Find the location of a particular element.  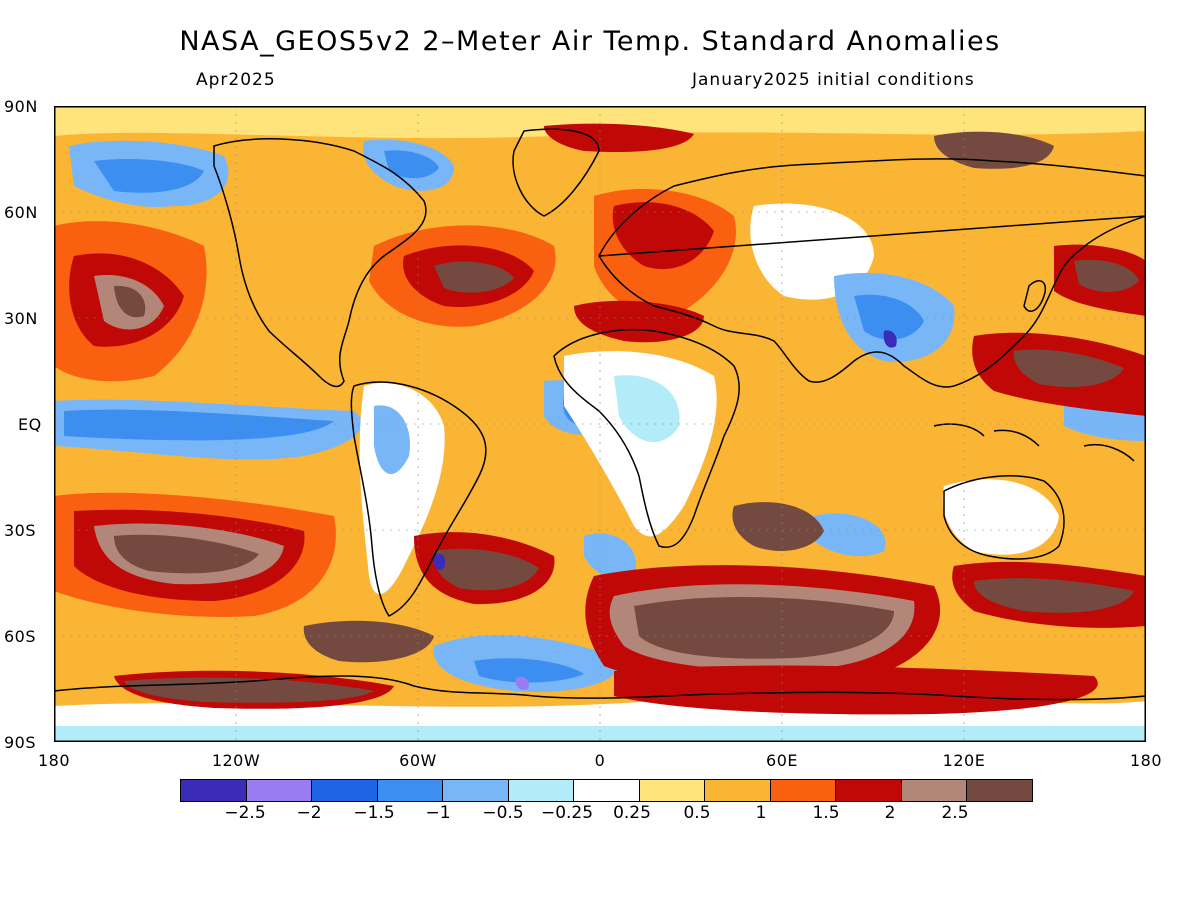

lat-label-90n: 90N is located at coordinates (21, 106).